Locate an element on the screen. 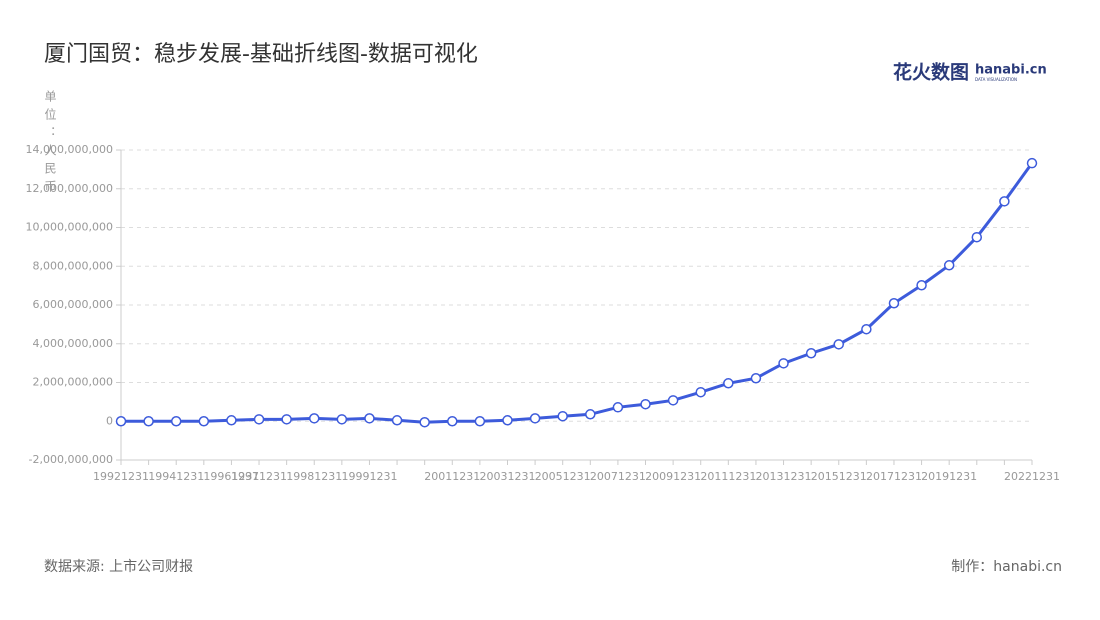 The image size is (1100, 620). x-tick-label: 20111231 is located at coordinates (728, 476).